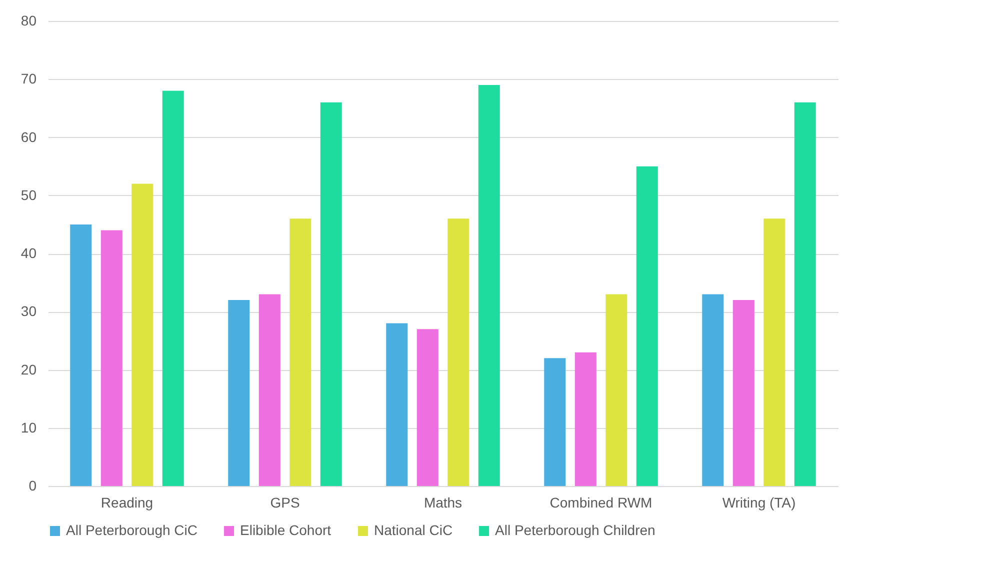 The width and height of the screenshot is (997, 569). Describe the element at coordinates (28, 311) in the screenshot. I see `y-tick-label: 30` at that location.